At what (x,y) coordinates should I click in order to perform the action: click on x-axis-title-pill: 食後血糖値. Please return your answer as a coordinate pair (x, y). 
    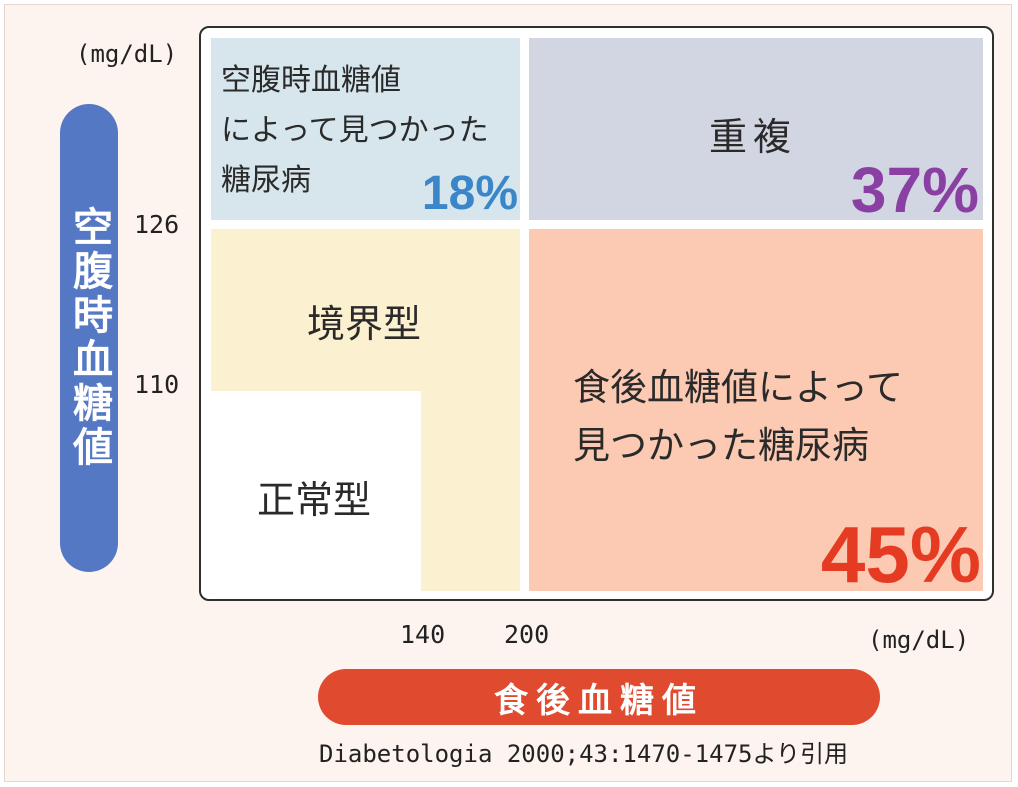
    Looking at the image, I should click on (599, 697).